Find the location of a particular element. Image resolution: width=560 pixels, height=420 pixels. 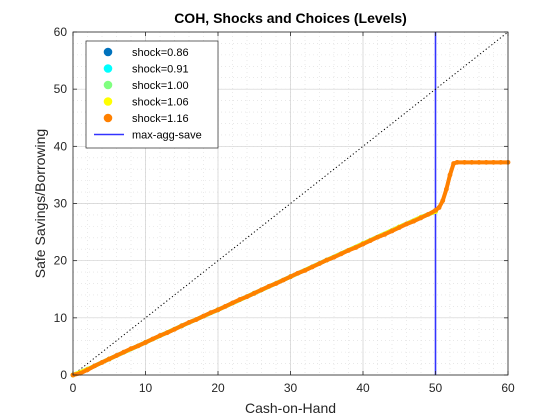

legend-box is located at coordinates (152, 94).